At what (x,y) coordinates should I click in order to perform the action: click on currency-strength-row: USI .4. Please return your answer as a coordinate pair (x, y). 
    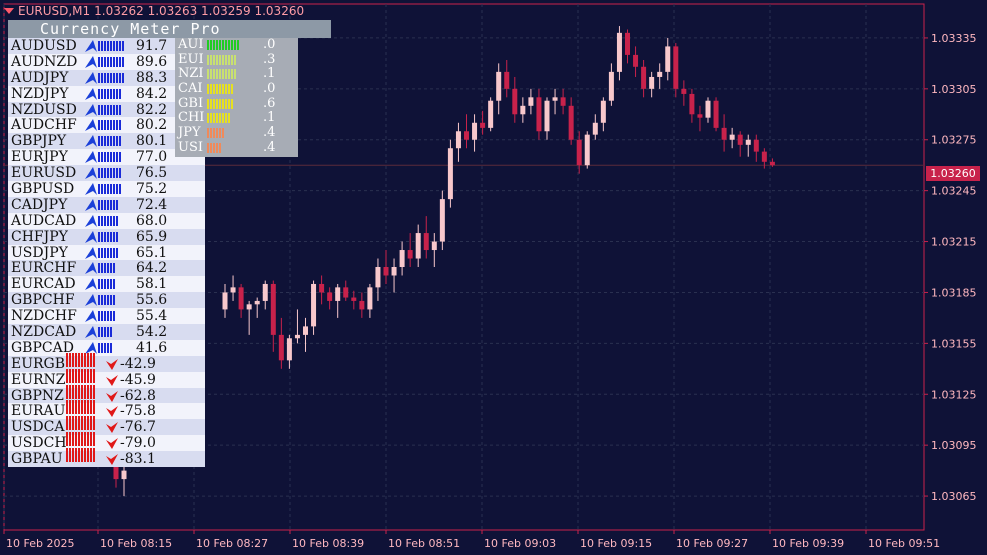
    Looking at the image, I should click on (236, 148).